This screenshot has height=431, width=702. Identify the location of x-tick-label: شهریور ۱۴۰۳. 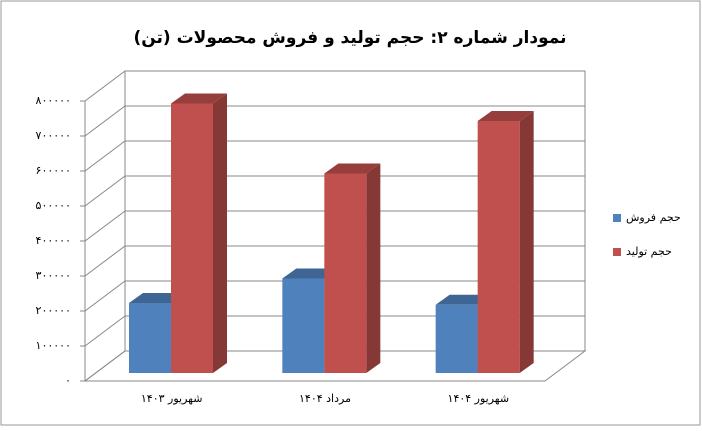
(172, 398).